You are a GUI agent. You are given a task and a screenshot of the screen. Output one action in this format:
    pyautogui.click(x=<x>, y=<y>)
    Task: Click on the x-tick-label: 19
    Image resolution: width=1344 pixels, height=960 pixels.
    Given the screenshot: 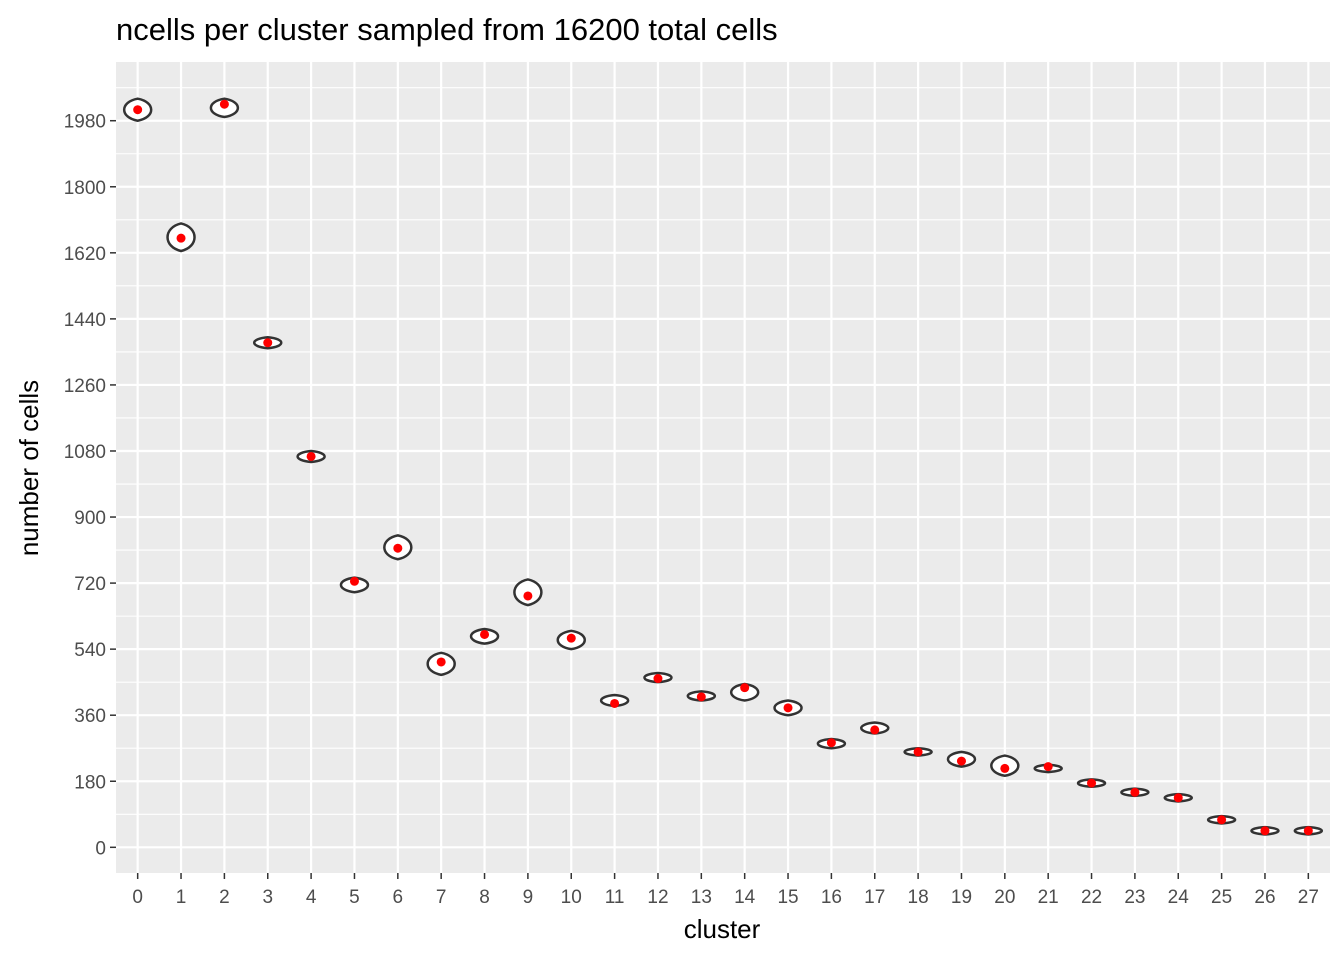 What is the action you would take?
    pyautogui.click(x=961, y=897)
    